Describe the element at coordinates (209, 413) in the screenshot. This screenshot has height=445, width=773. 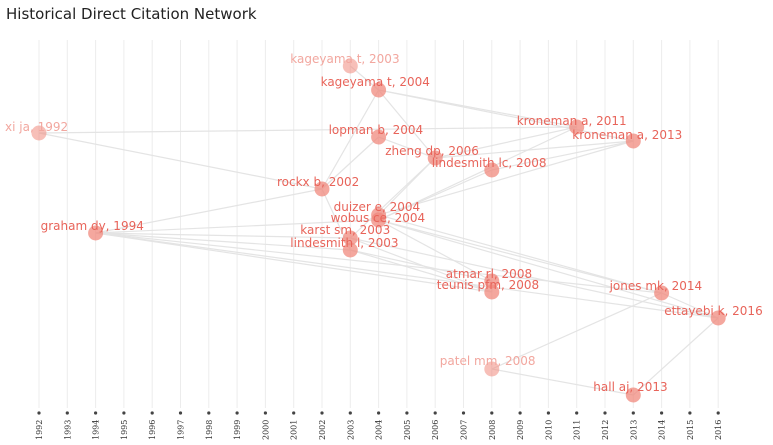
I see `tick-mark-1998` at that location.